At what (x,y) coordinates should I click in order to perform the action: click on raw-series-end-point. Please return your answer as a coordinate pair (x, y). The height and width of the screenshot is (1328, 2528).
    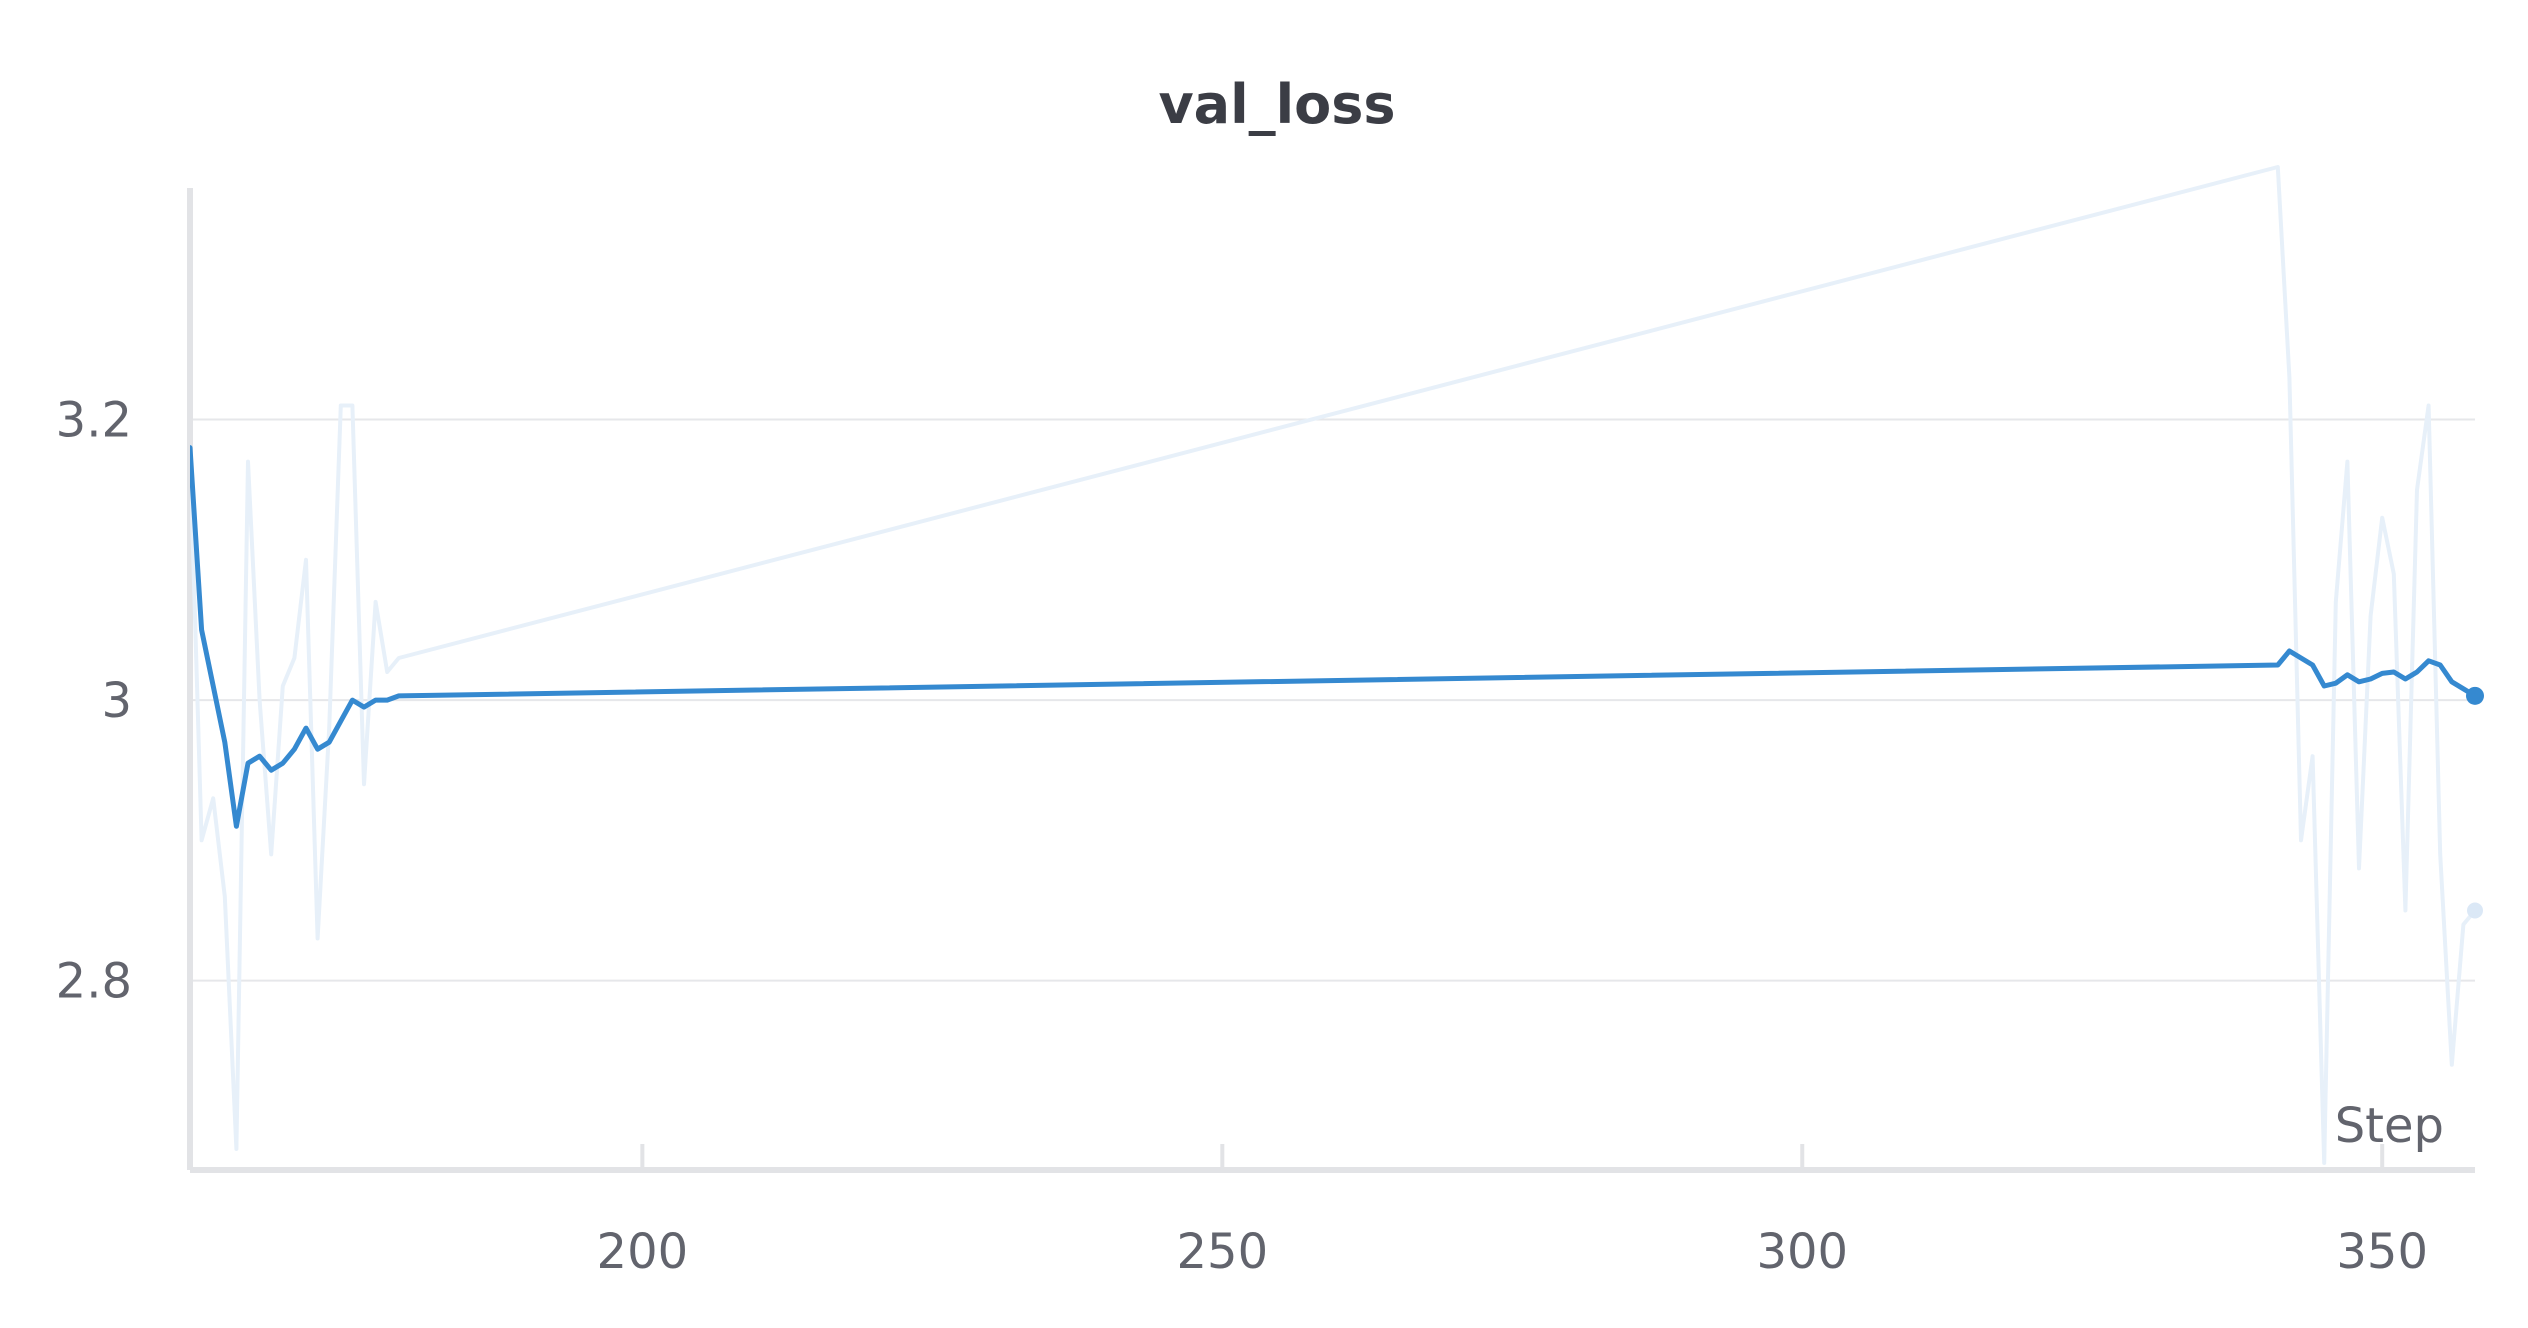
    Looking at the image, I should click on (2475, 910).